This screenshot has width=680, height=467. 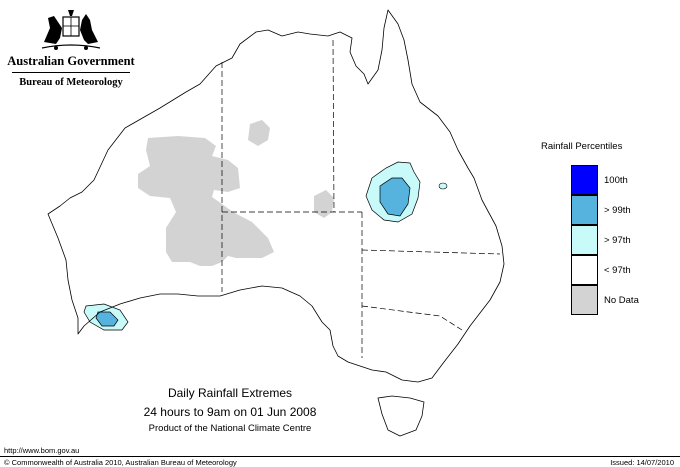 I want to click on legend-swatch-100th, so click(x=584, y=180).